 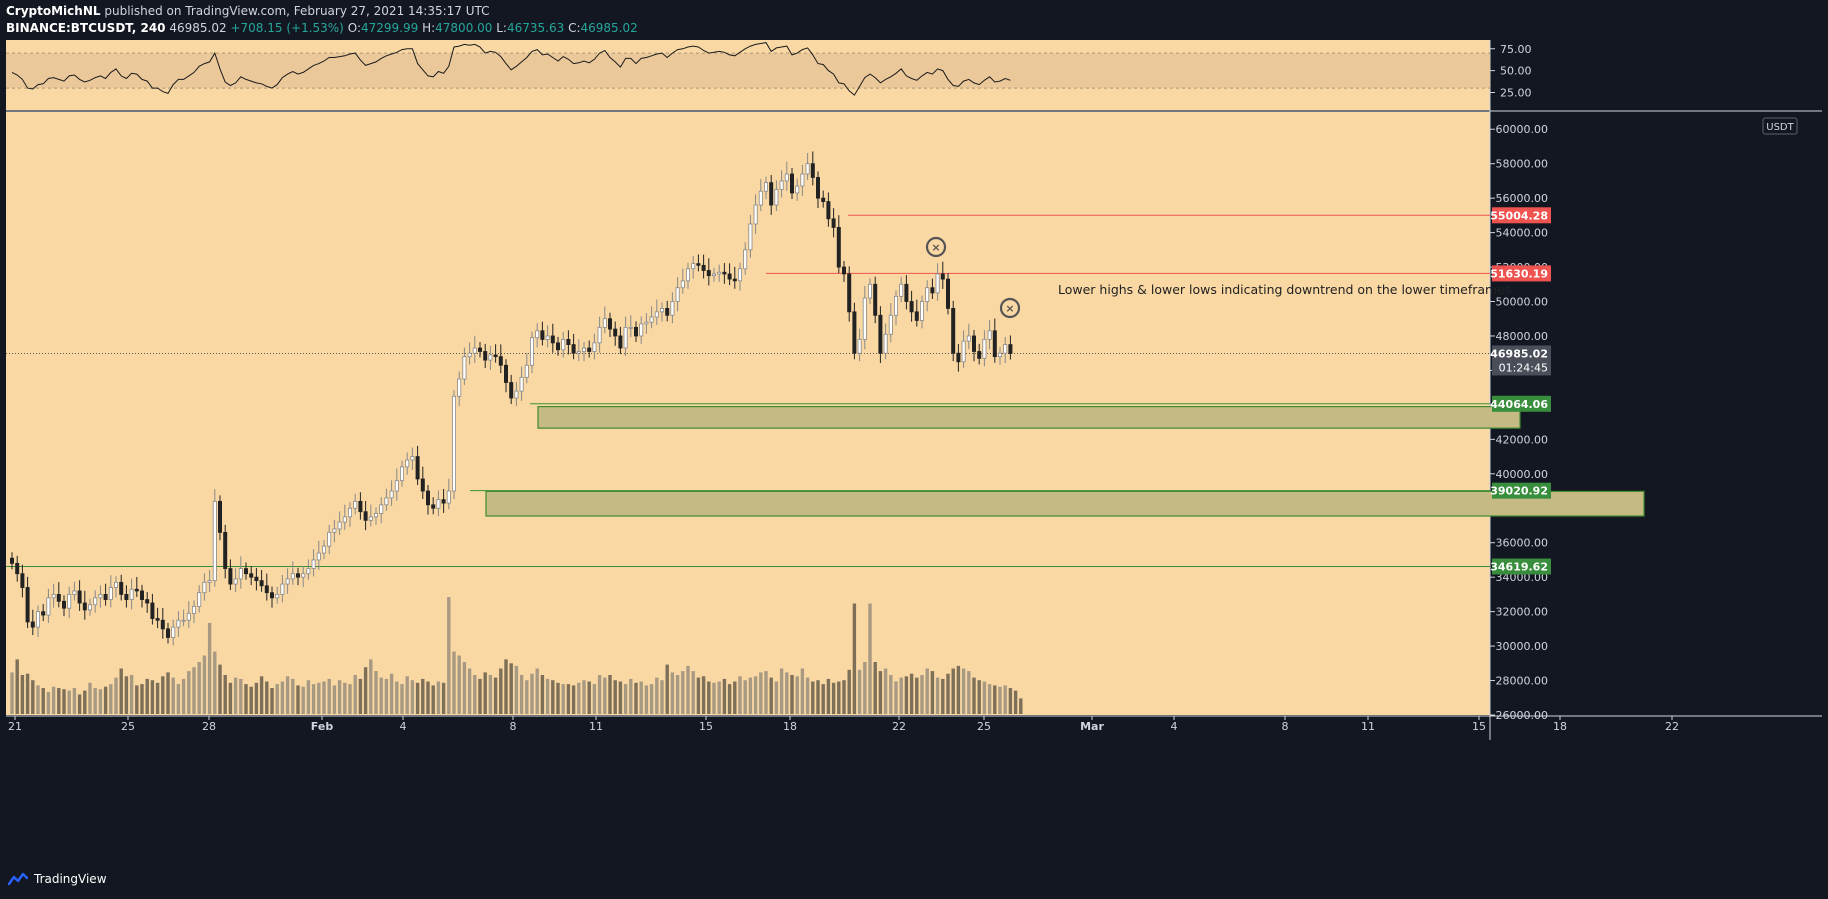 I want to click on swing-marker-icon, so click(x=1010, y=308).